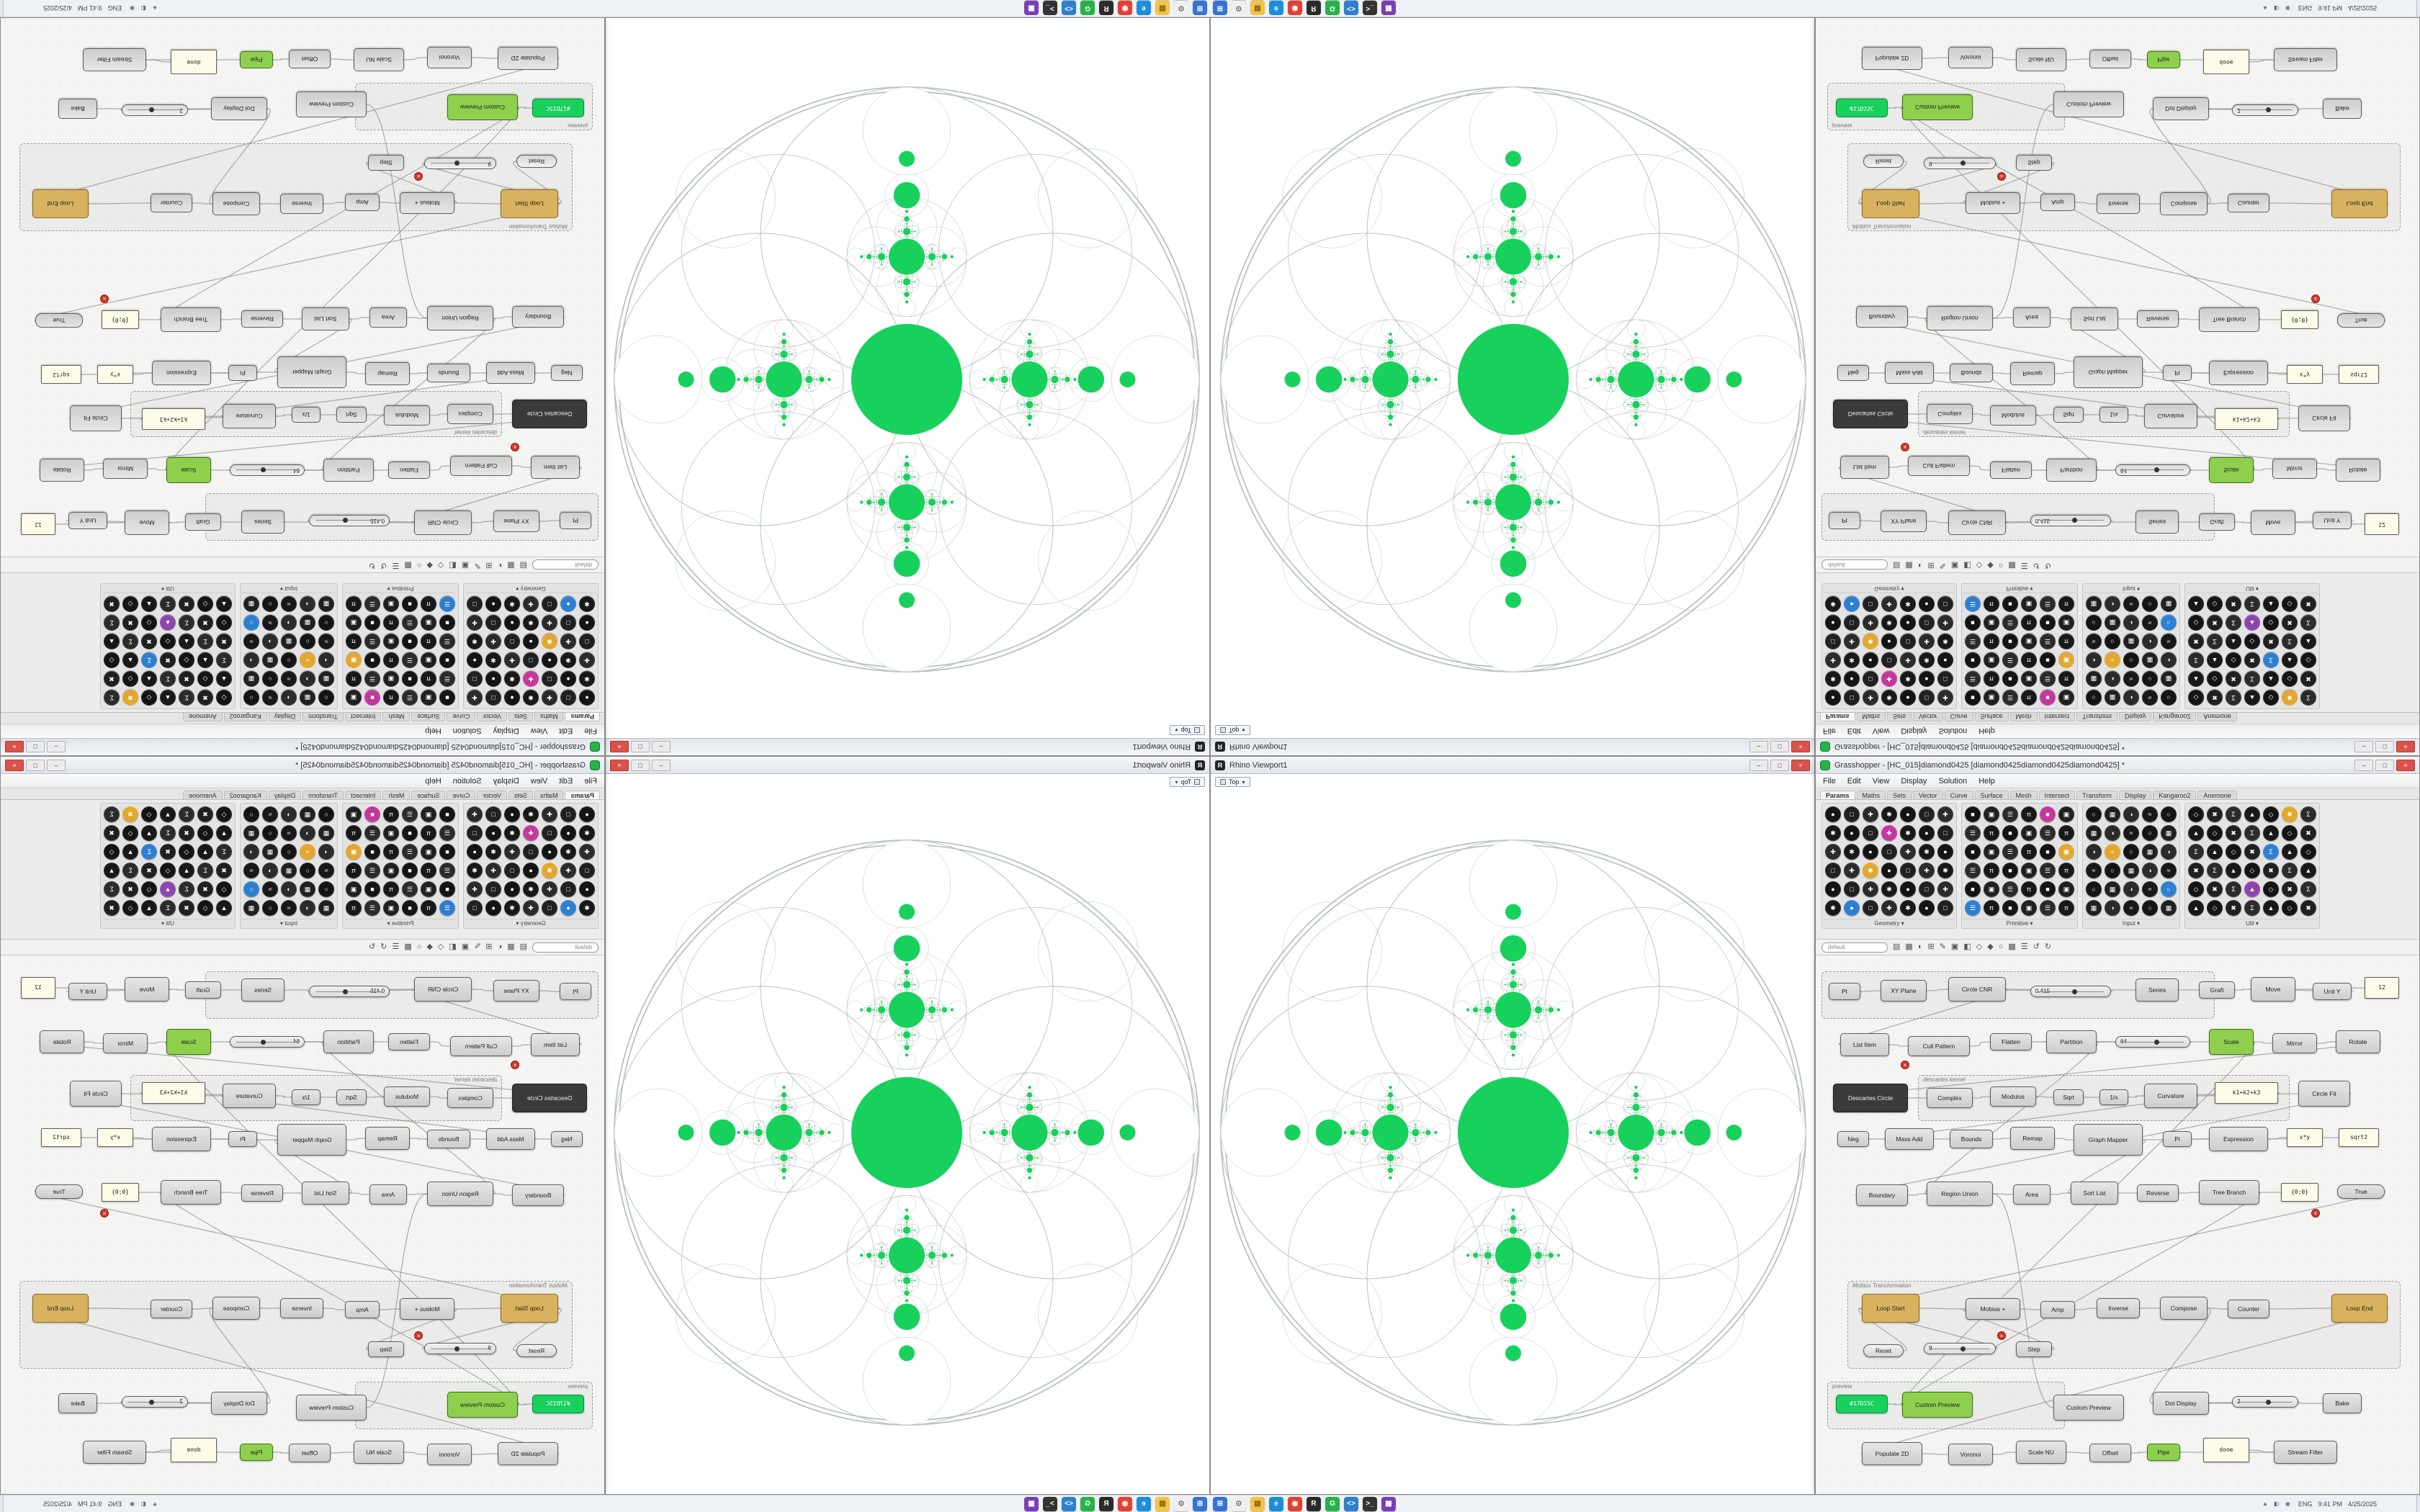 The height and width of the screenshot is (1512, 2420). What do you see at coordinates (2177, 373) in the screenshot?
I see `gh-node-pi: Pi` at bounding box center [2177, 373].